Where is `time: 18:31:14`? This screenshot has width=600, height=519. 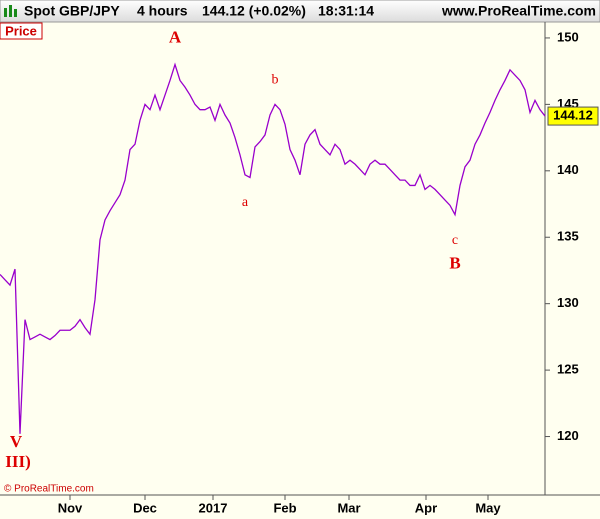 time: 18:31:14 is located at coordinates (346, 11).